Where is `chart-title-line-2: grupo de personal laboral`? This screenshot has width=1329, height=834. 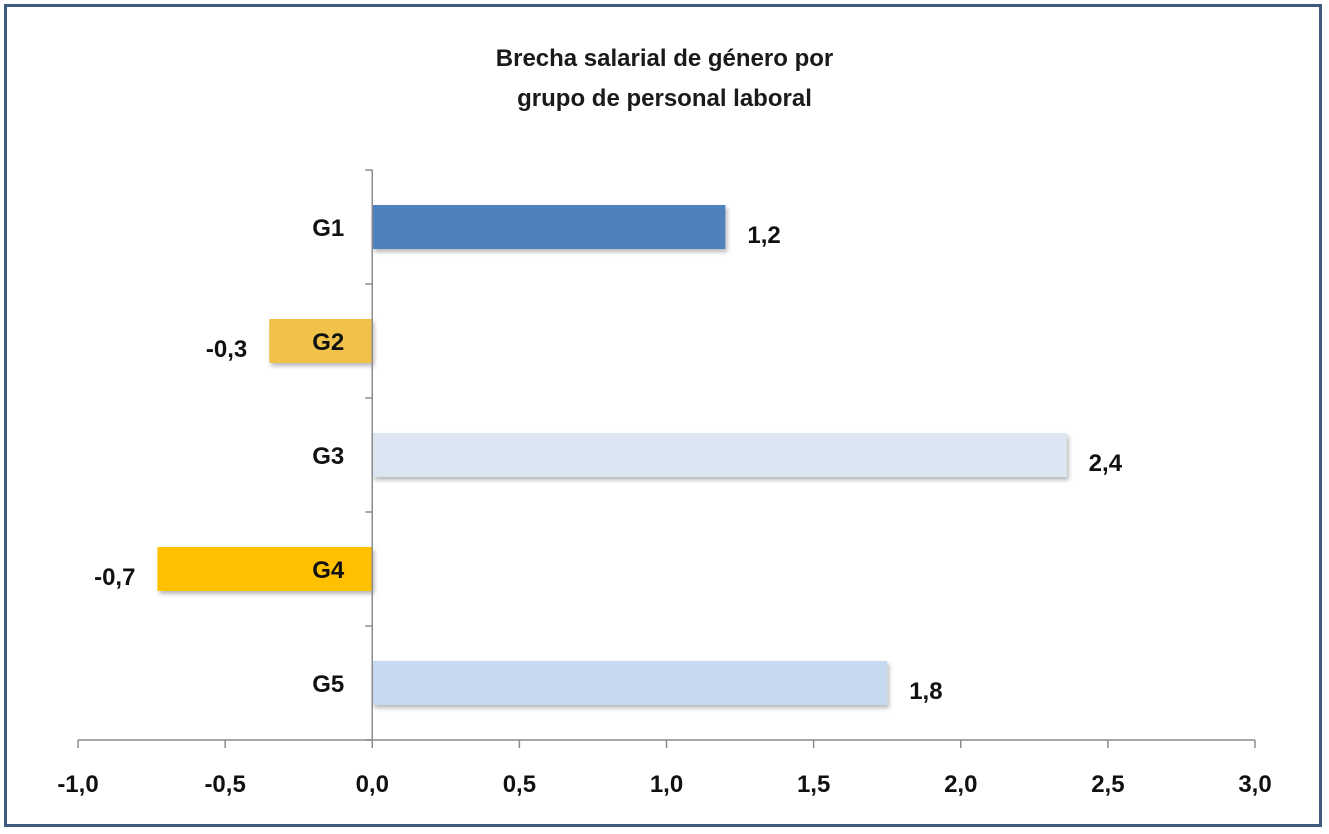
chart-title-line-2: grupo de personal laboral is located at coordinates (664, 98).